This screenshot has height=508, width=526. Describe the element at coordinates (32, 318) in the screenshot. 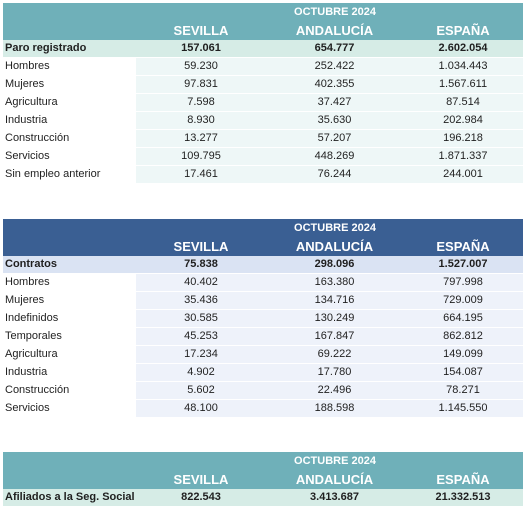

I see `row-label: Indefinidos` at that location.